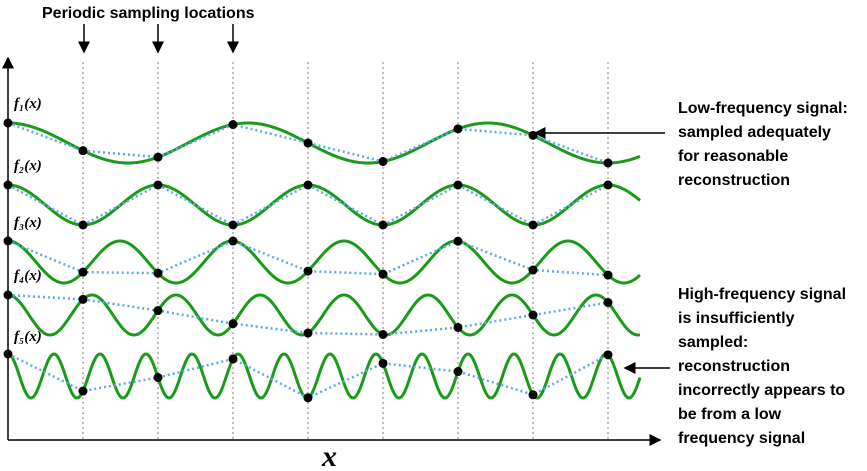 The height and width of the screenshot is (471, 867). I want to click on curve-label: f₂(x), so click(28, 166).